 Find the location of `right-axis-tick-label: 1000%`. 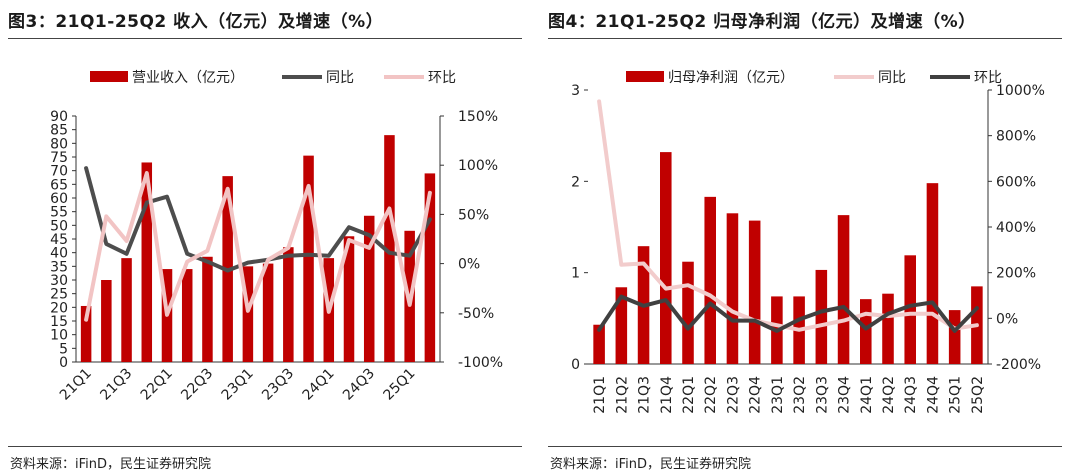

right-axis-tick-label: 1000% is located at coordinates (1020, 91).